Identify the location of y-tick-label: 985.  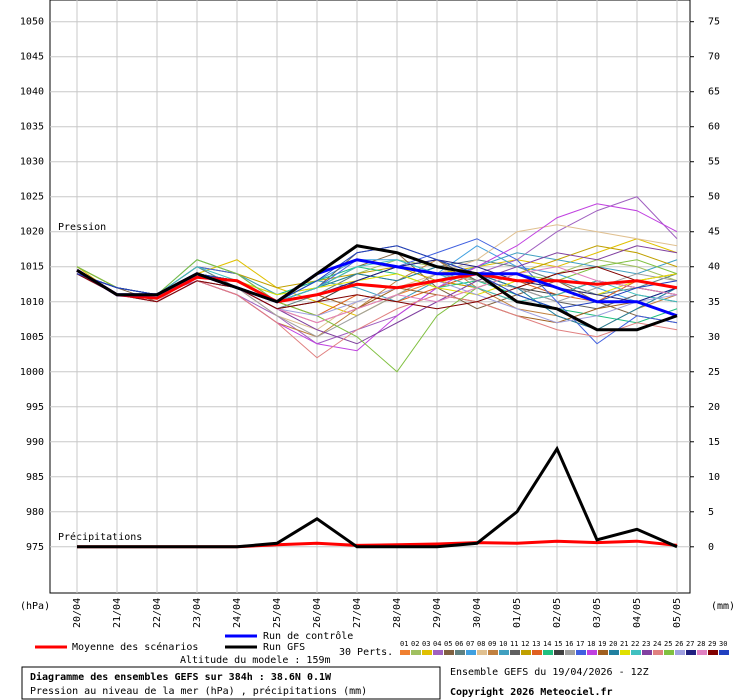
(35, 477).